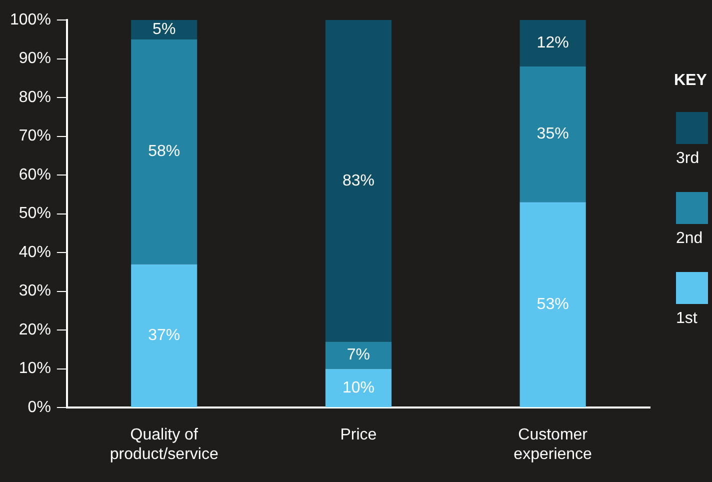  Describe the element at coordinates (34, 329) in the screenshot. I see `y-tick-label: 20%` at that location.